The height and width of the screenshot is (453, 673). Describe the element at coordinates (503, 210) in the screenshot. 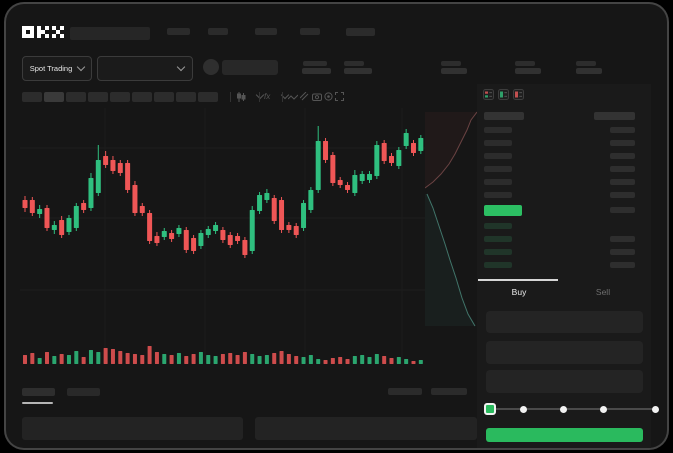

I see `last-price-bar` at that location.